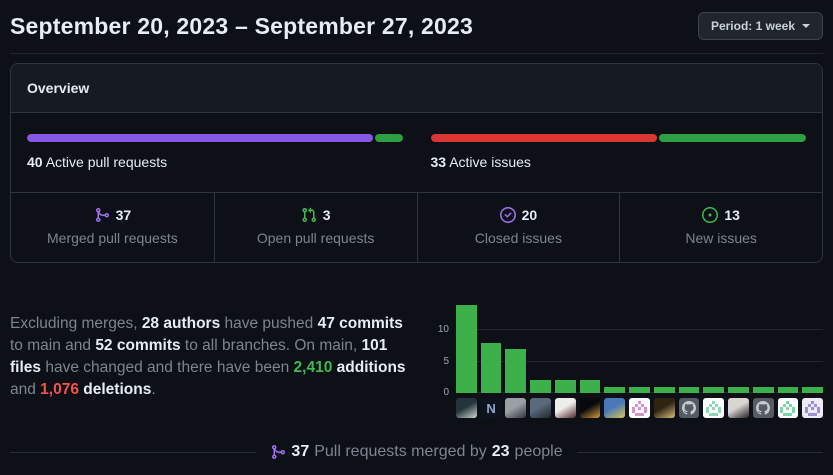 This screenshot has width=833, height=475. I want to click on stat-closed-issues: 20 Closed issues, so click(518, 227).